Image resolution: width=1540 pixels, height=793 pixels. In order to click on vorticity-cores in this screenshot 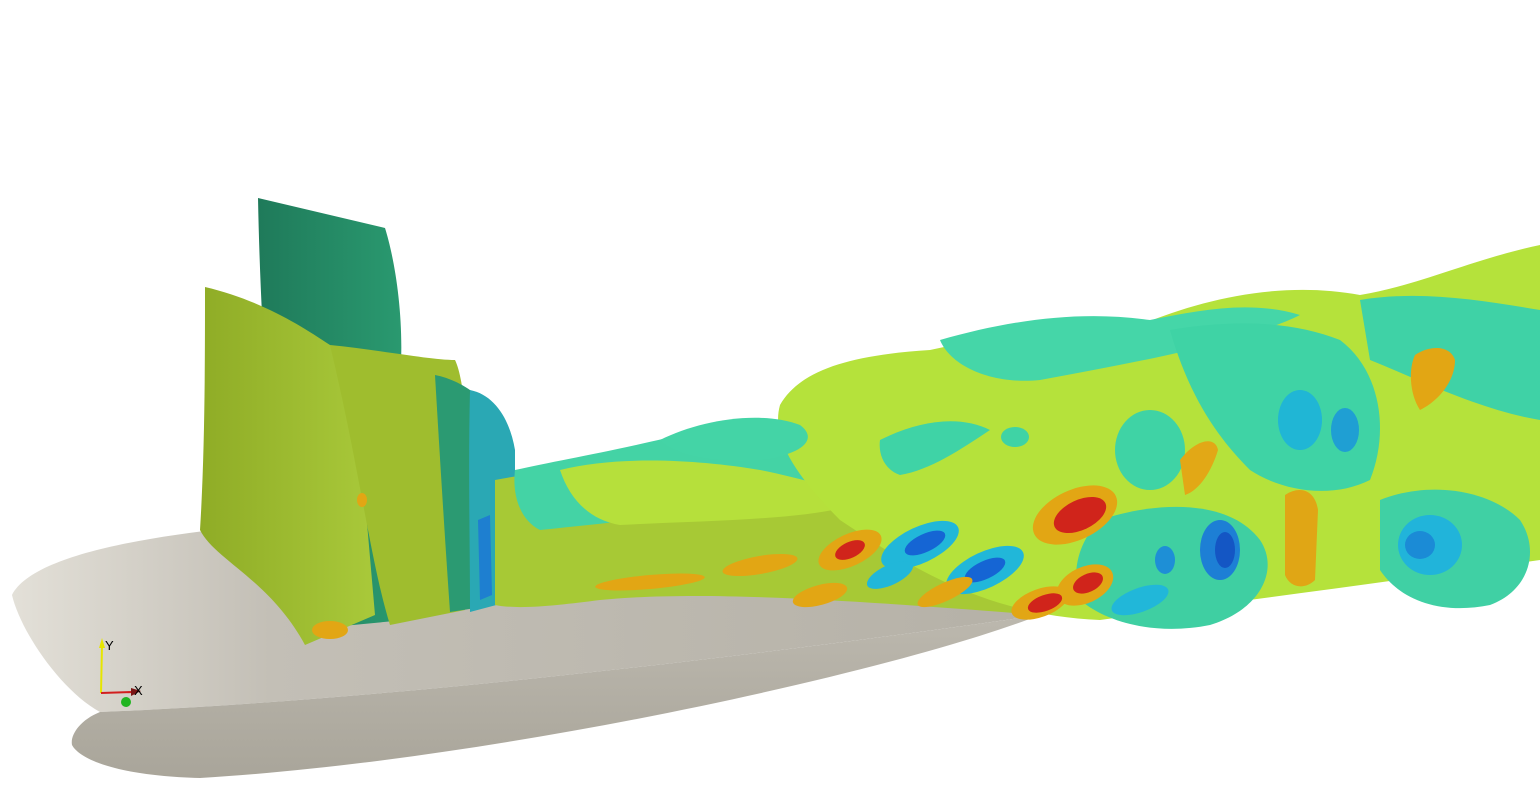, I will do `click(740, 562)`.